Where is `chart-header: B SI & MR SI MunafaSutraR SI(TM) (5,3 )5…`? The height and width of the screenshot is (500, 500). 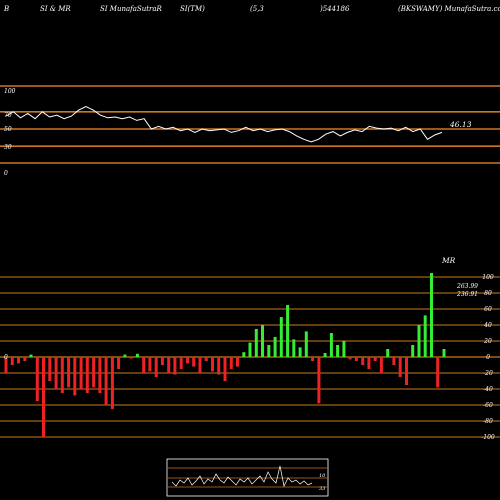
chart-header: B SI & MR SI MunafaSutraR SI(TM) (5,3 )5… is located at coordinates (251, 9).